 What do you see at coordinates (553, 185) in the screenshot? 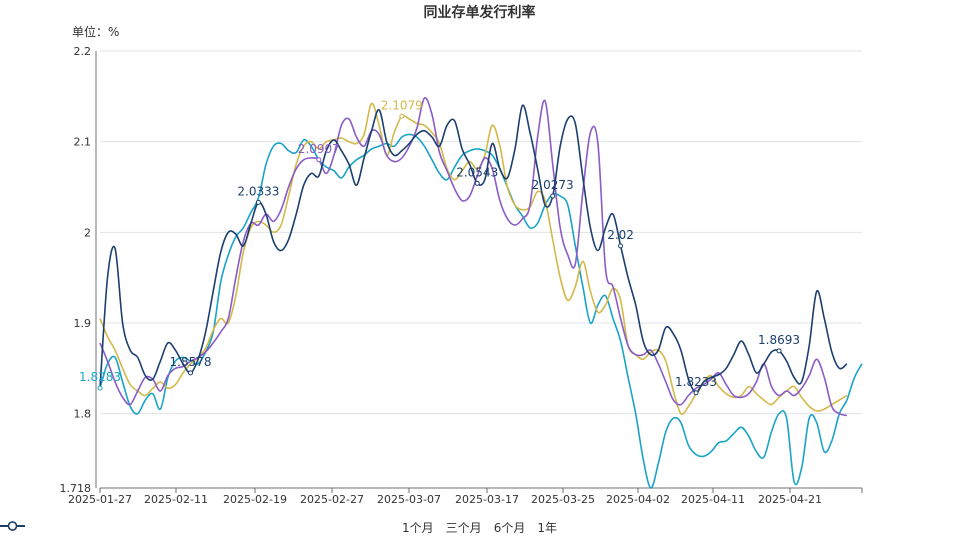
I see `data-label: 2.0273` at bounding box center [553, 185].